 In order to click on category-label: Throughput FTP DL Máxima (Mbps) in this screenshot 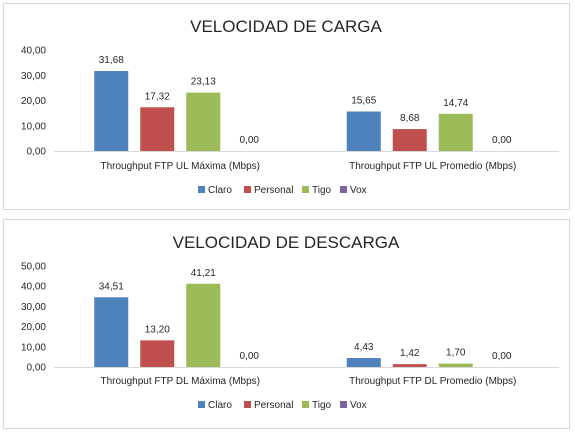, I will do `click(181, 381)`.